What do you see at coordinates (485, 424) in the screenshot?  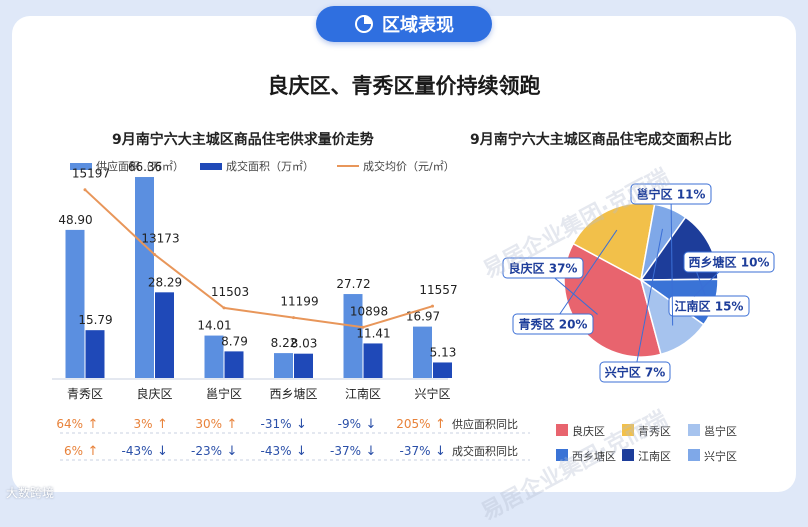 I see `yoy-row-label: 供应面积同比` at bounding box center [485, 424].